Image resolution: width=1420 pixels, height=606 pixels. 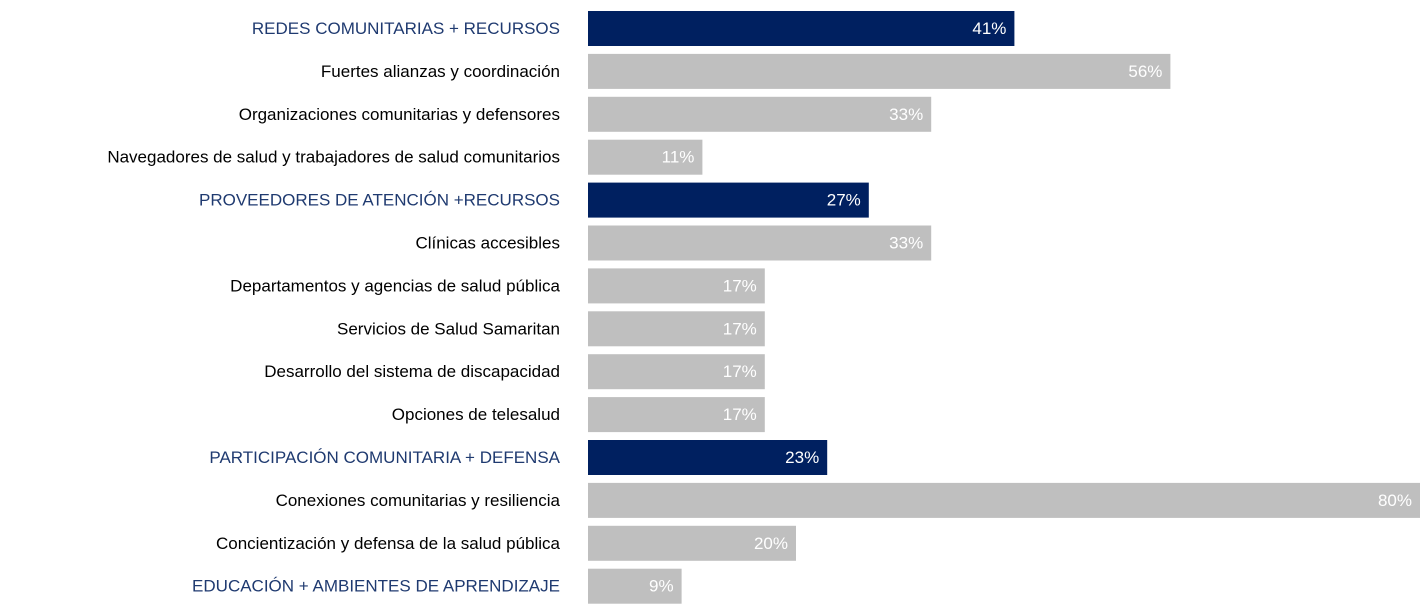 I want to click on category-label: Opciones de telesalud, so click(x=476, y=414).